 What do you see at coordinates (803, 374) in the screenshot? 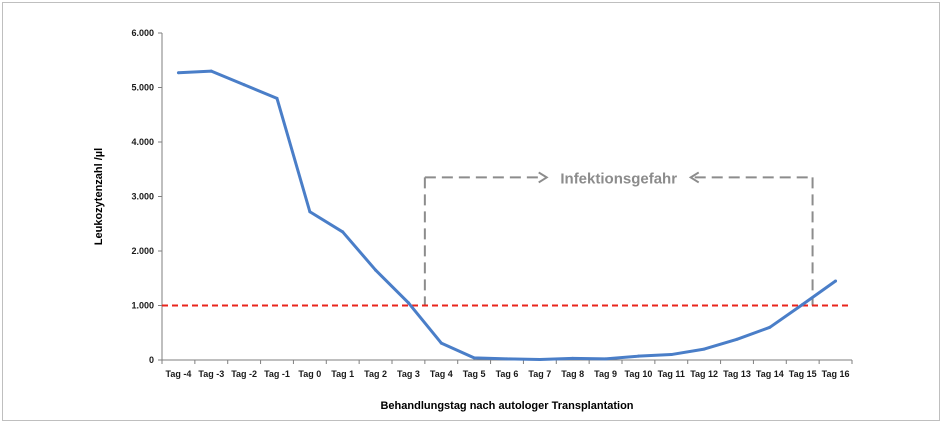
I see `x-tick-label: Tag 15` at bounding box center [803, 374].